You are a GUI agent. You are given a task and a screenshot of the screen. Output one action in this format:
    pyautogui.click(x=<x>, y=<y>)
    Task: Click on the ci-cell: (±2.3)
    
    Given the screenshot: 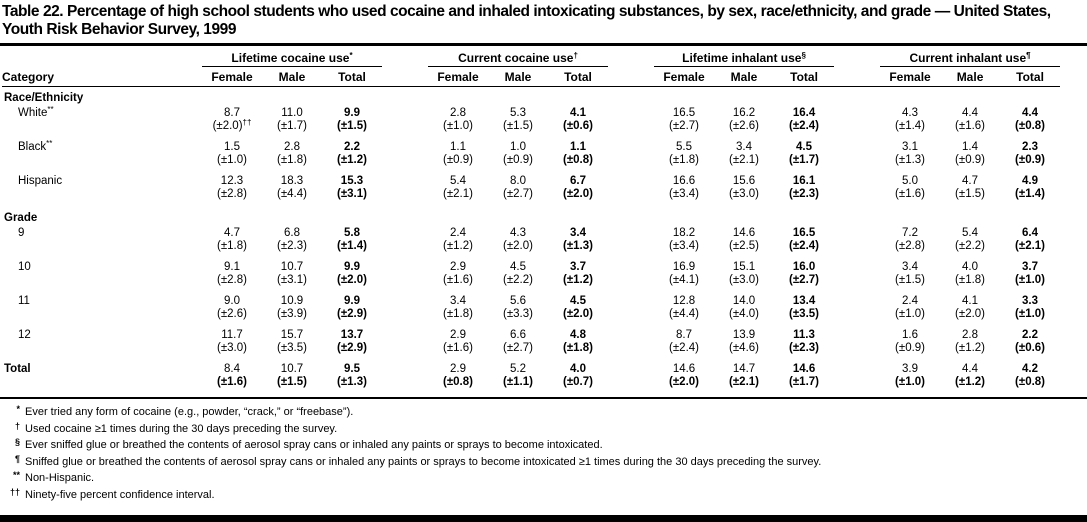 What is the action you would take?
    pyautogui.click(x=804, y=348)
    